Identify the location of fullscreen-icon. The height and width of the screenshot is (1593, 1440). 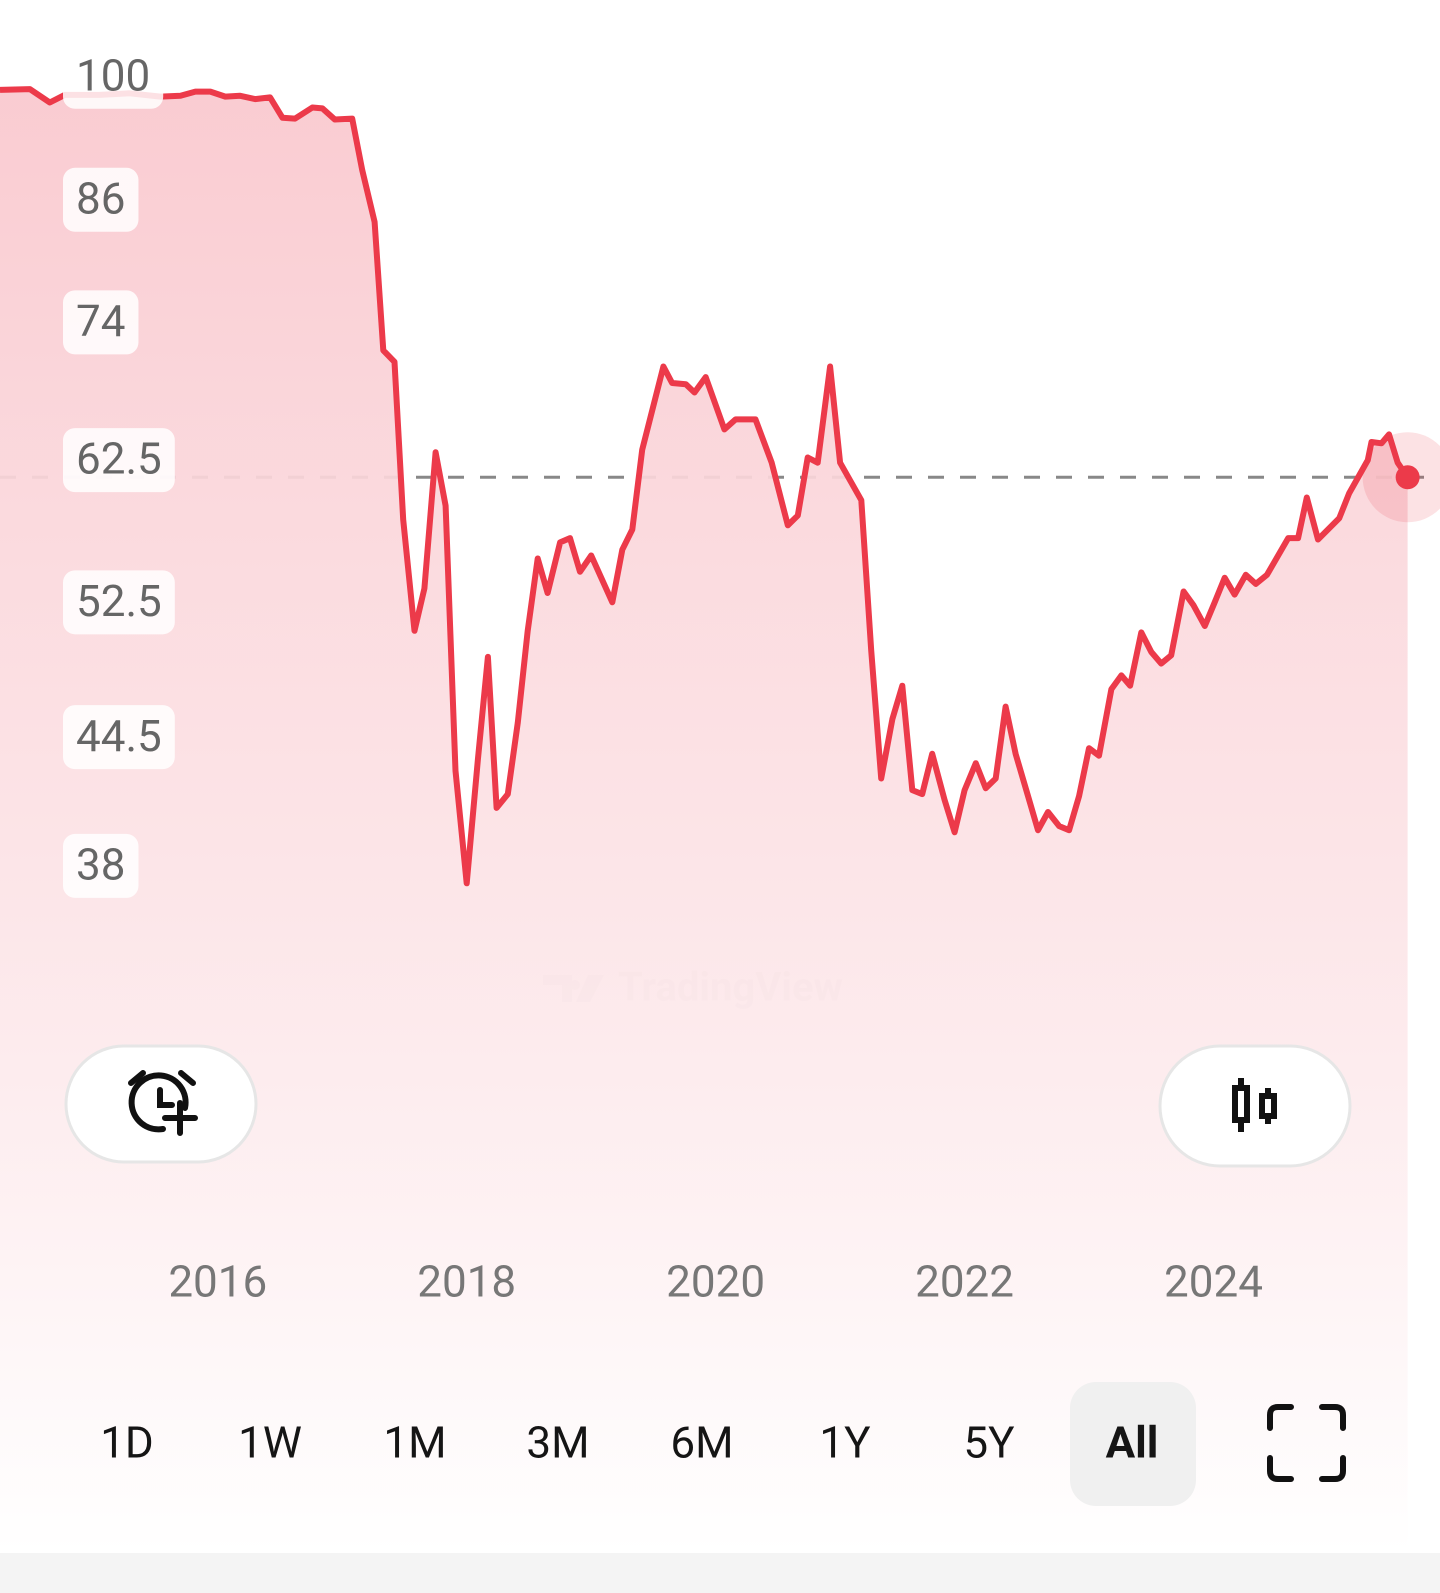
(1306, 1443).